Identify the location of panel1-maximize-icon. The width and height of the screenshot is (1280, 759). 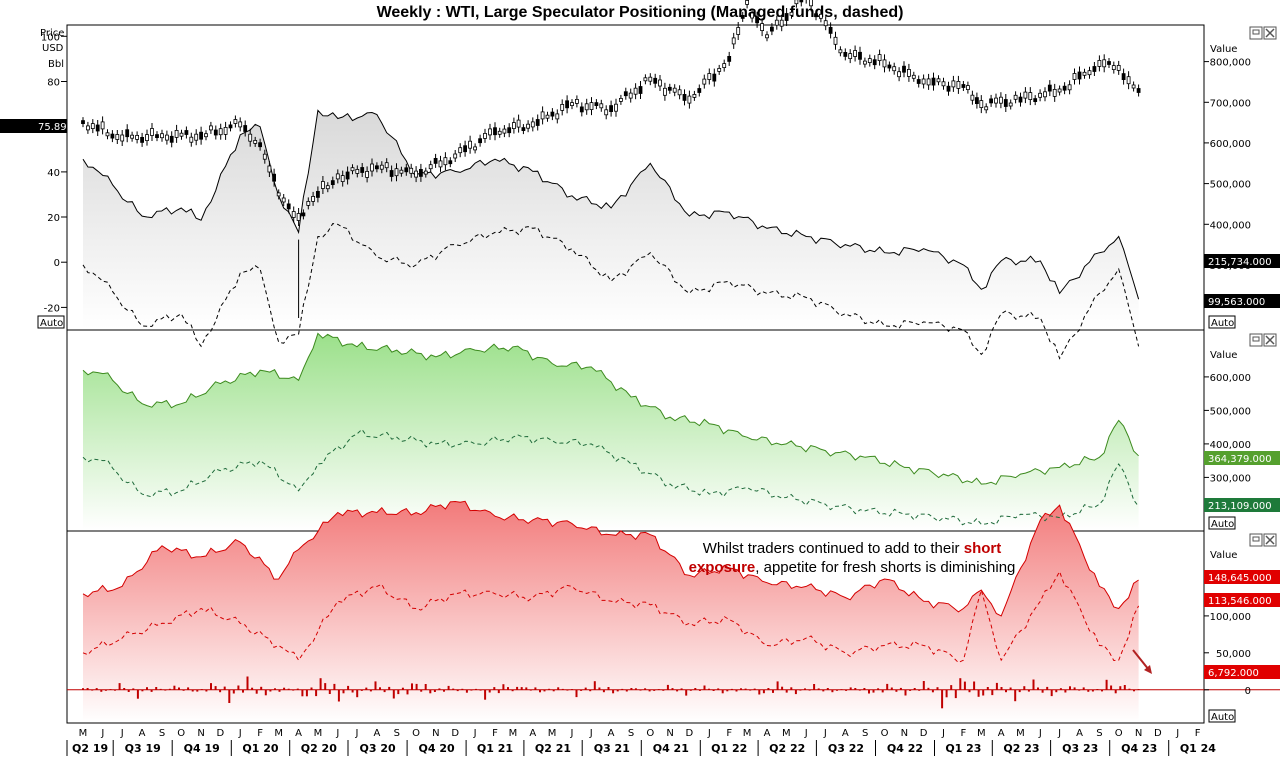
(1256, 33).